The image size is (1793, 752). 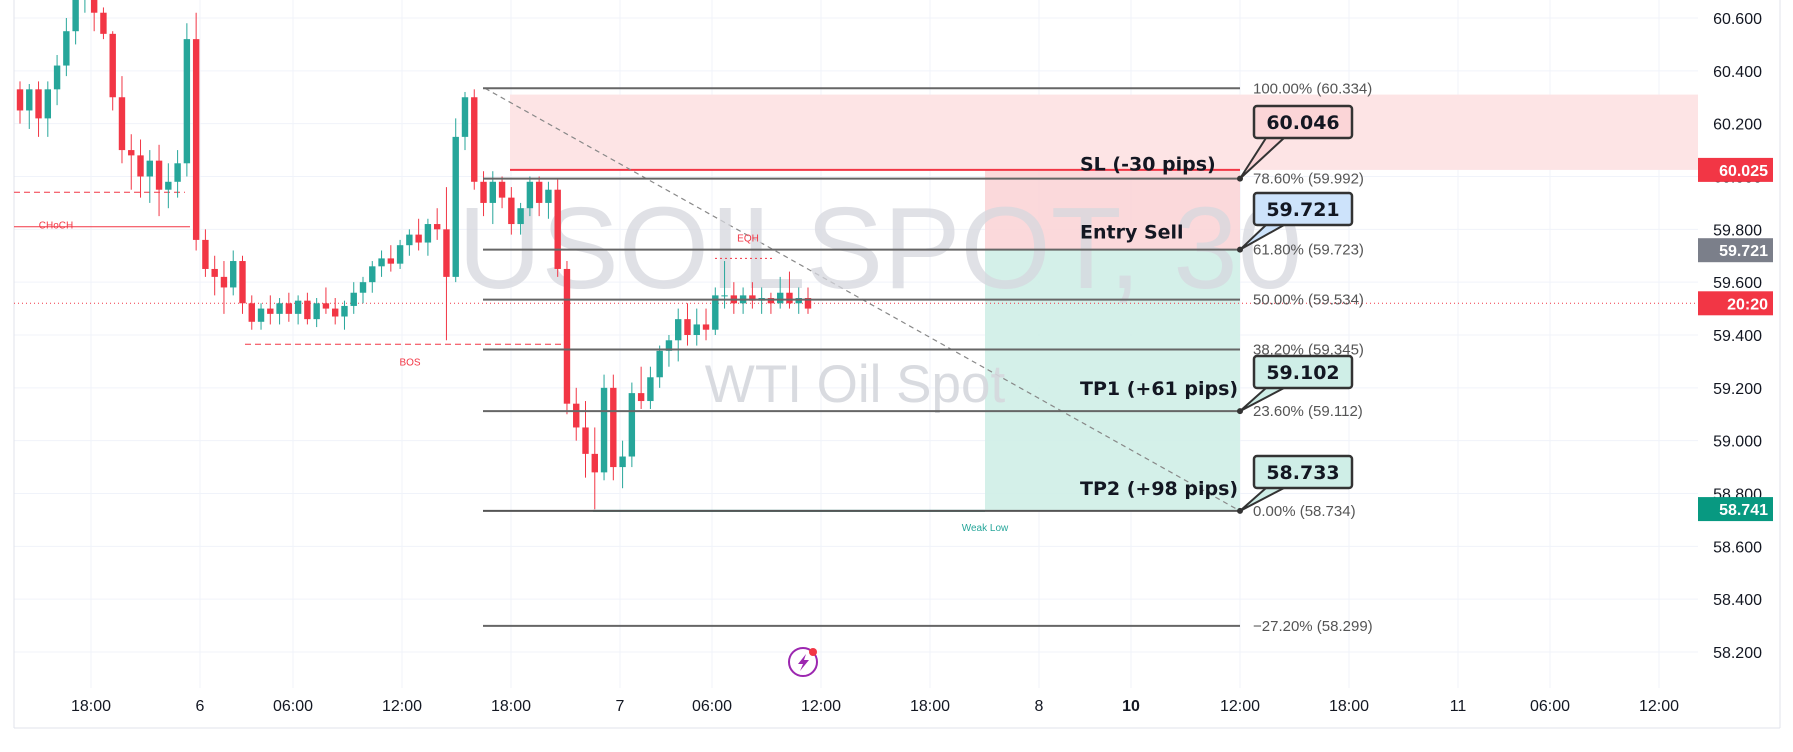 What do you see at coordinates (748, 238) in the screenshot?
I see `structure-label: EQH` at bounding box center [748, 238].